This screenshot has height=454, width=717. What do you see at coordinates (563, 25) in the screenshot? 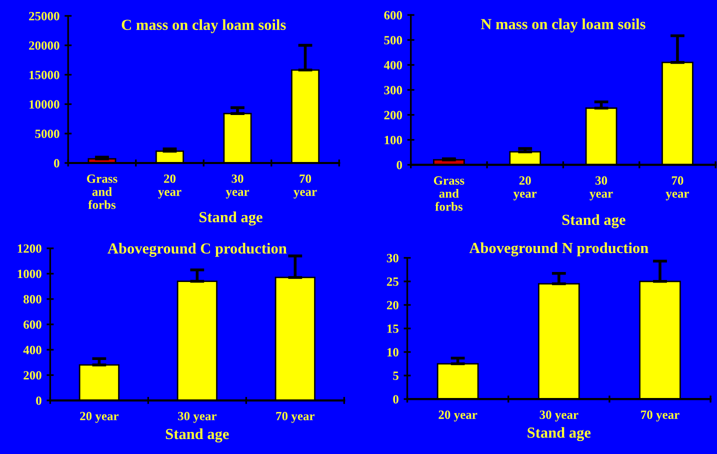
I see `chart-title: N mass on clay loam soils` at bounding box center [563, 25].